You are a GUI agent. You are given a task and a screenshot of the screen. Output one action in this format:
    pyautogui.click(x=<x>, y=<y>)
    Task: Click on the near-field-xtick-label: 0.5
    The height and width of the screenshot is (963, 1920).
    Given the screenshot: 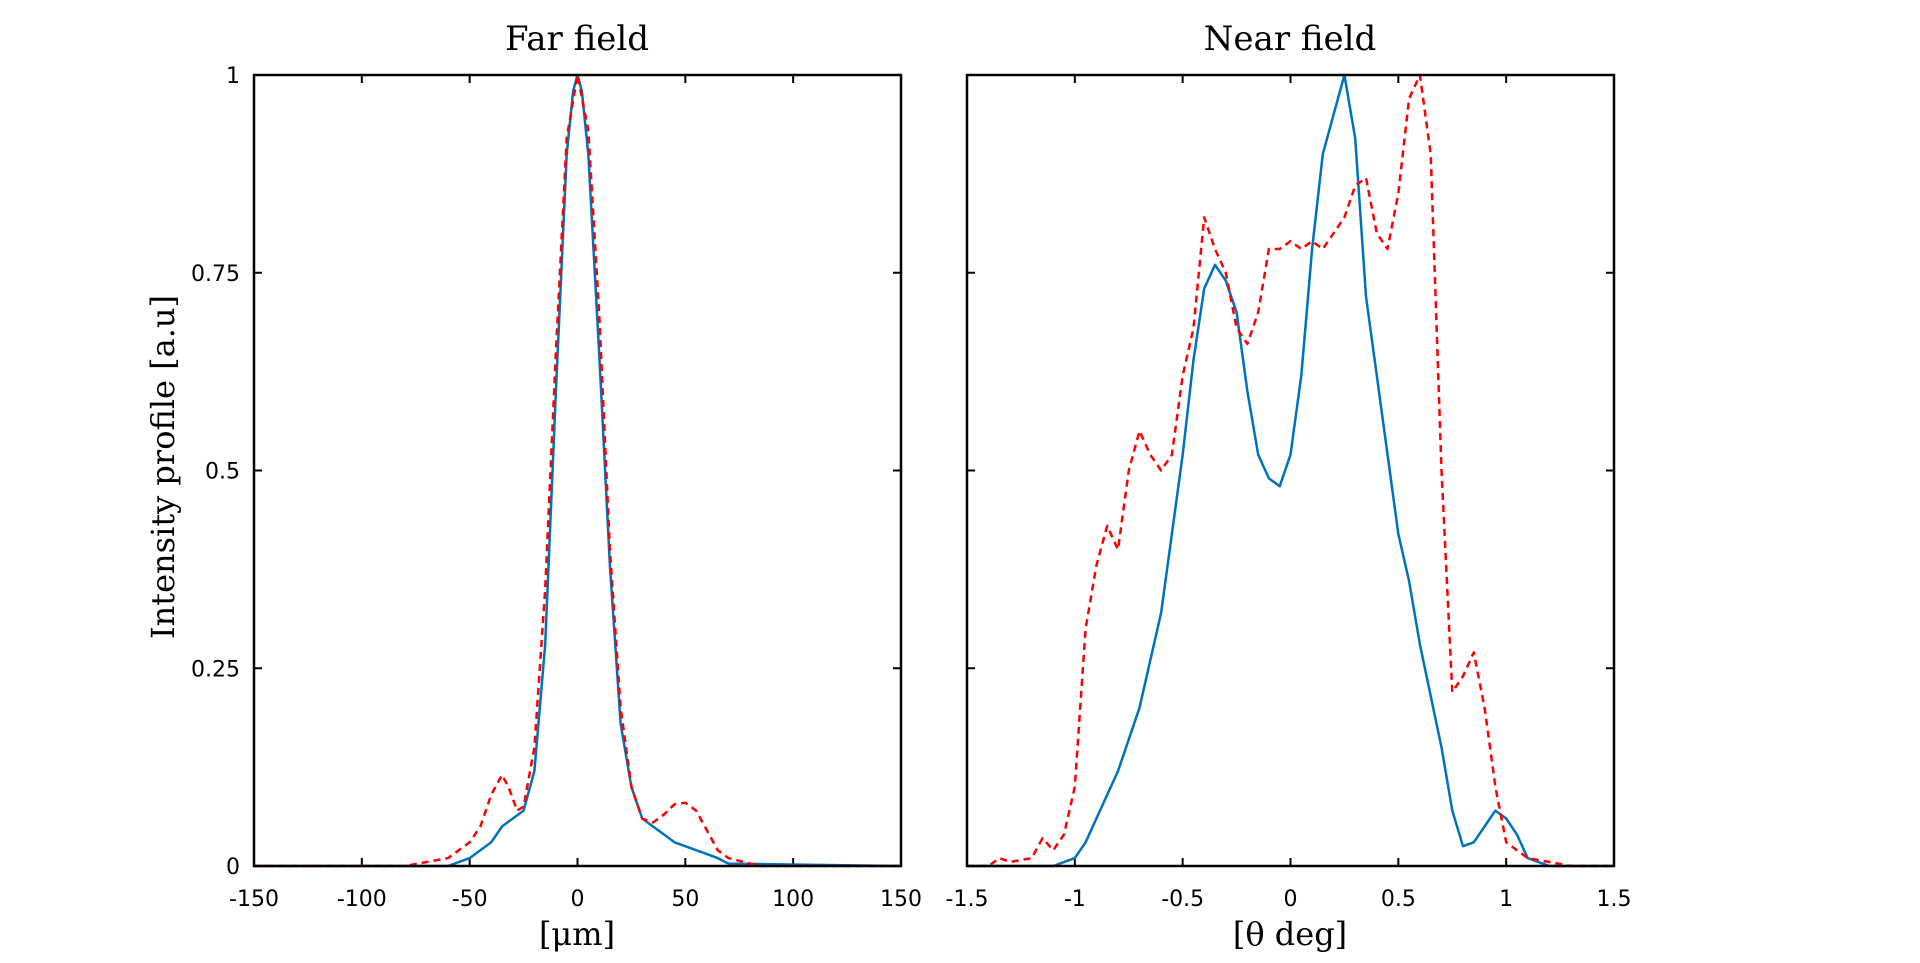 What is the action you would take?
    pyautogui.click(x=1398, y=899)
    